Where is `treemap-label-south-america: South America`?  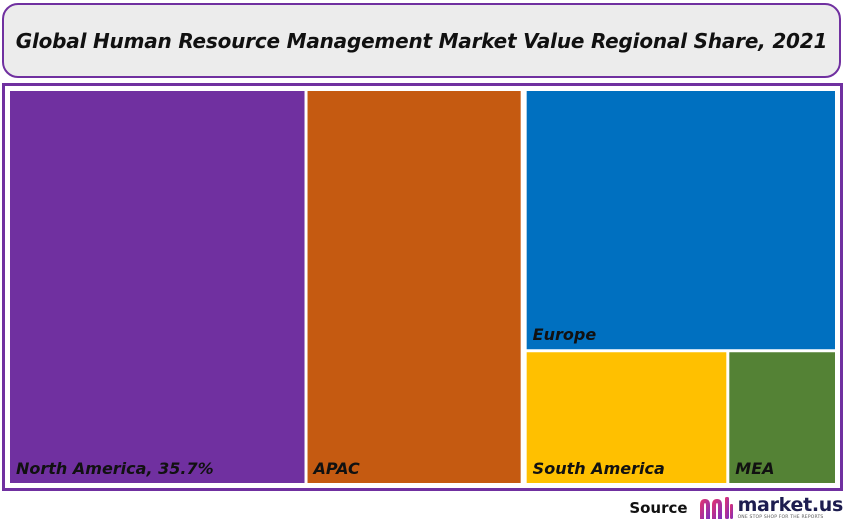 treemap-label-south-america: South America is located at coordinates (599, 468).